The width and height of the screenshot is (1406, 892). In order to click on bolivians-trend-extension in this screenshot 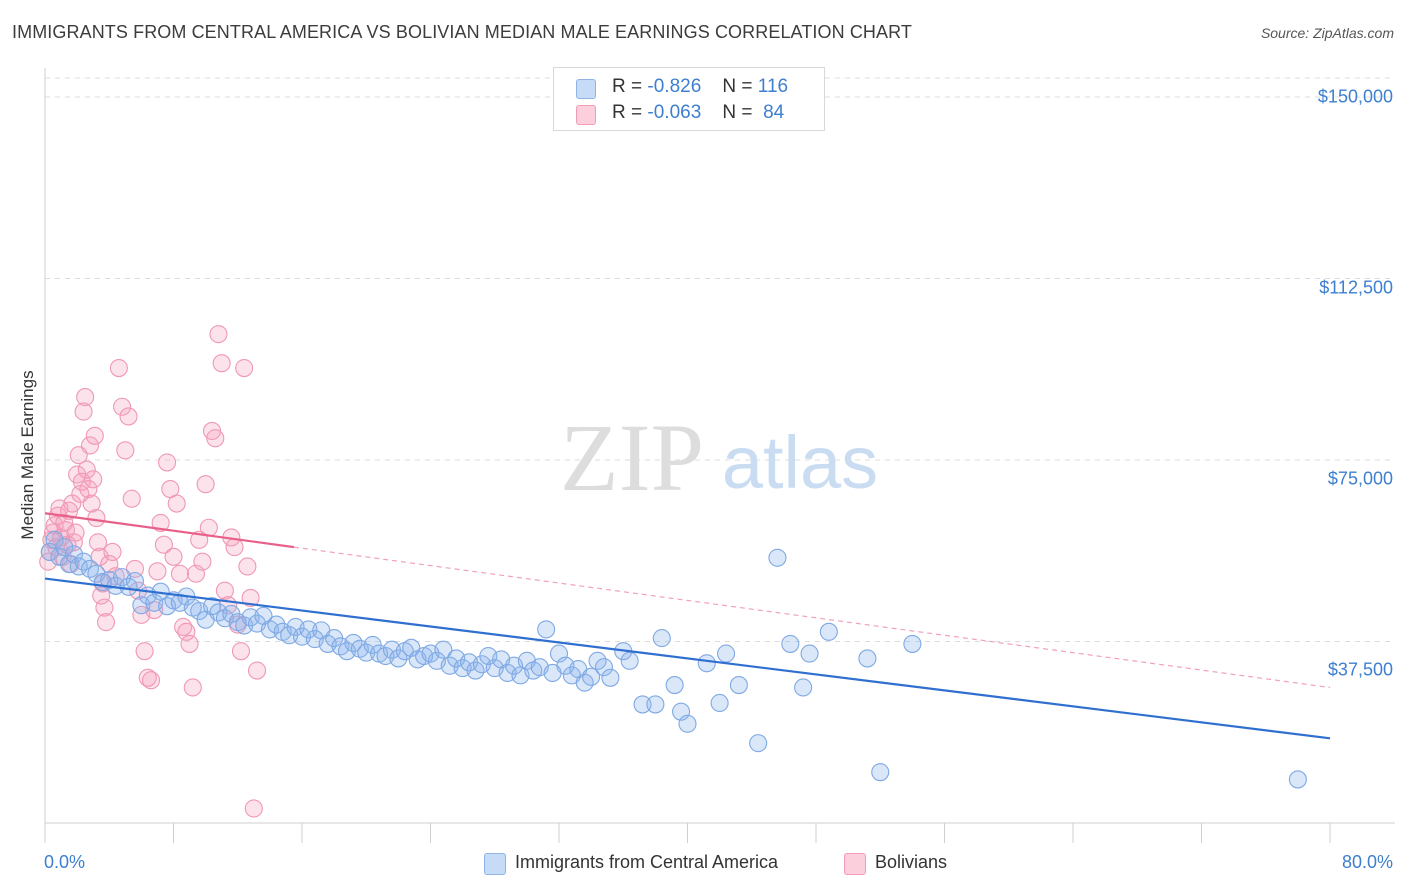, I will do `click(812, 617)`.